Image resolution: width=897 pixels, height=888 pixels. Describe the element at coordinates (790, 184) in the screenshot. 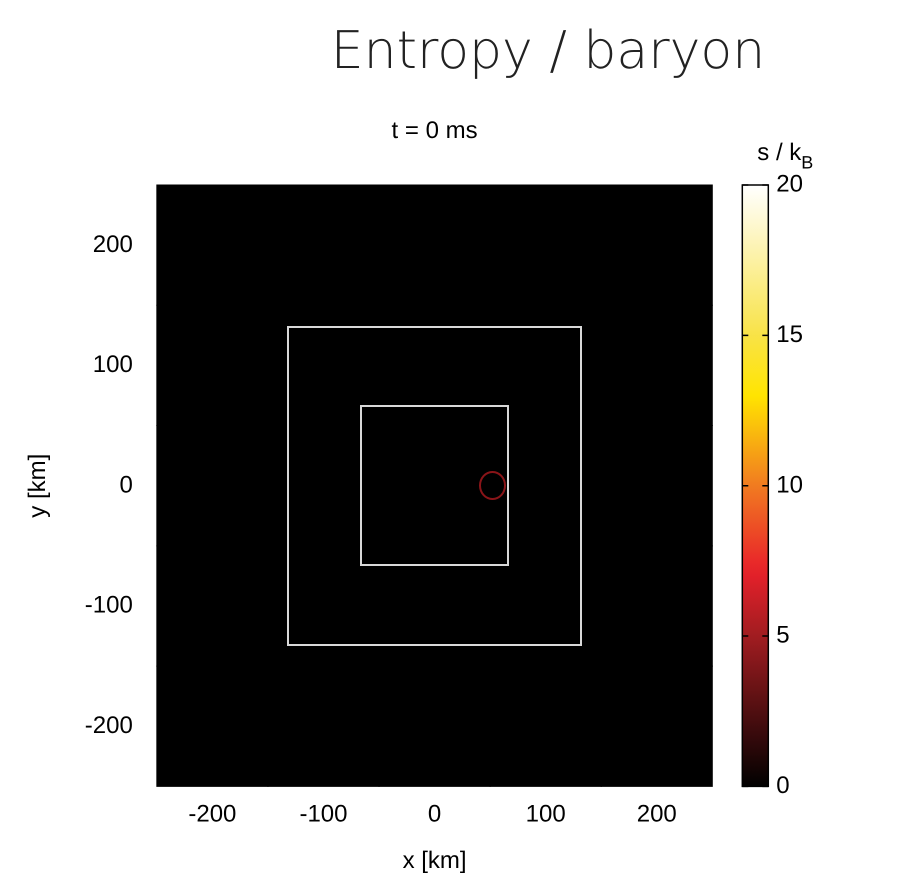

I see `color-bar-label: 20` at that location.